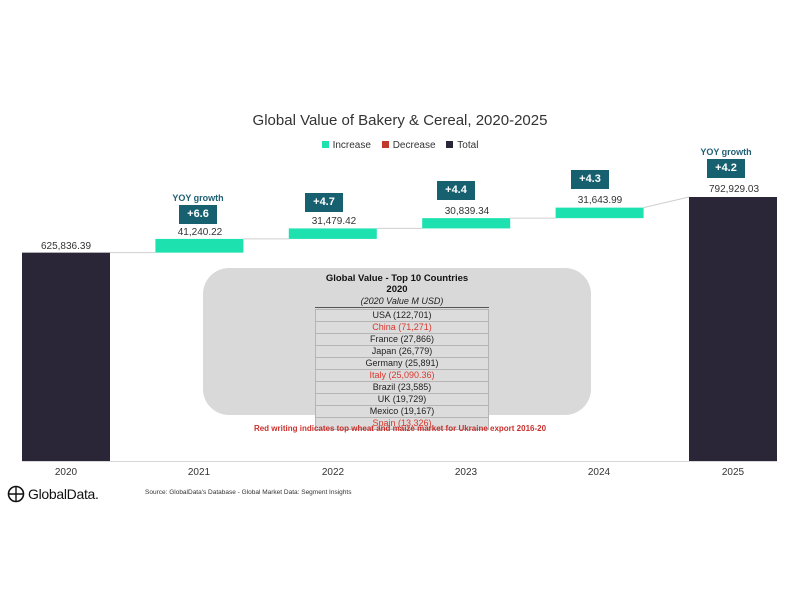 The height and width of the screenshot is (600, 800). Describe the element at coordinates (324, 202) in the screenshot. I see `yoy-badge-2022: +4.7` at that location.